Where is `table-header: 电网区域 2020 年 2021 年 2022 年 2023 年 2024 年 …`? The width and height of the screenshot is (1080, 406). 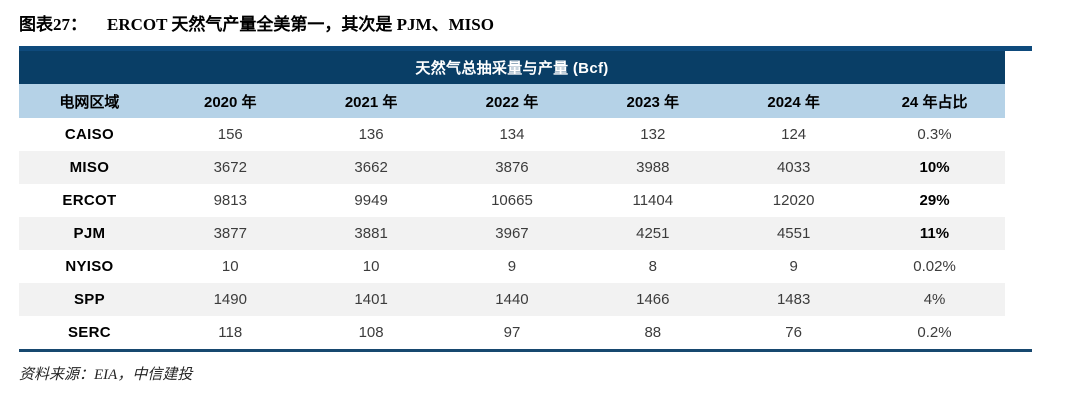
table-header: 电网区域 2020 年 2021 年 2022 年 2023 年 2024 年 … is located at coordinates (512, 101).